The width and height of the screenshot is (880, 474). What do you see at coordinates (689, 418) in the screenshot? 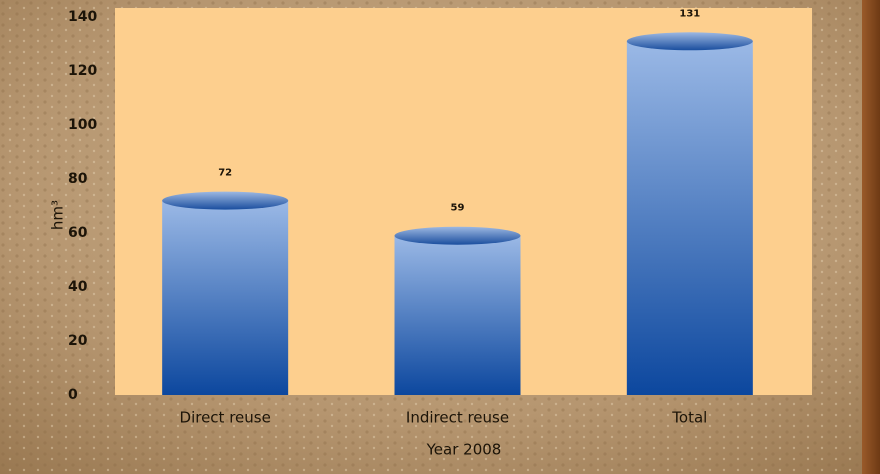
I see `x-tick-label: Total` at bounding box center [689, 418].